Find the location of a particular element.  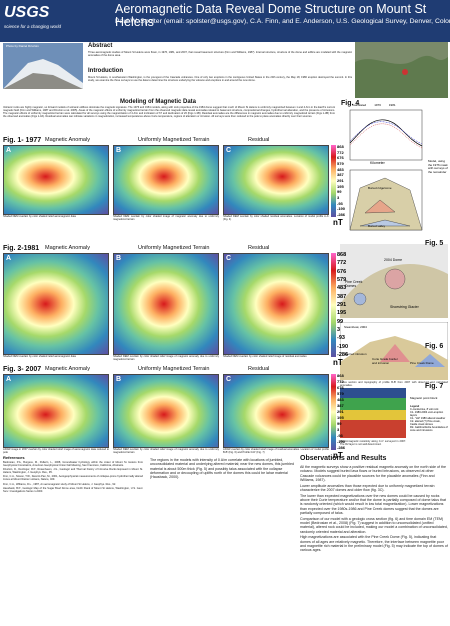

references-heading: References is located at coordinates (14, 457).